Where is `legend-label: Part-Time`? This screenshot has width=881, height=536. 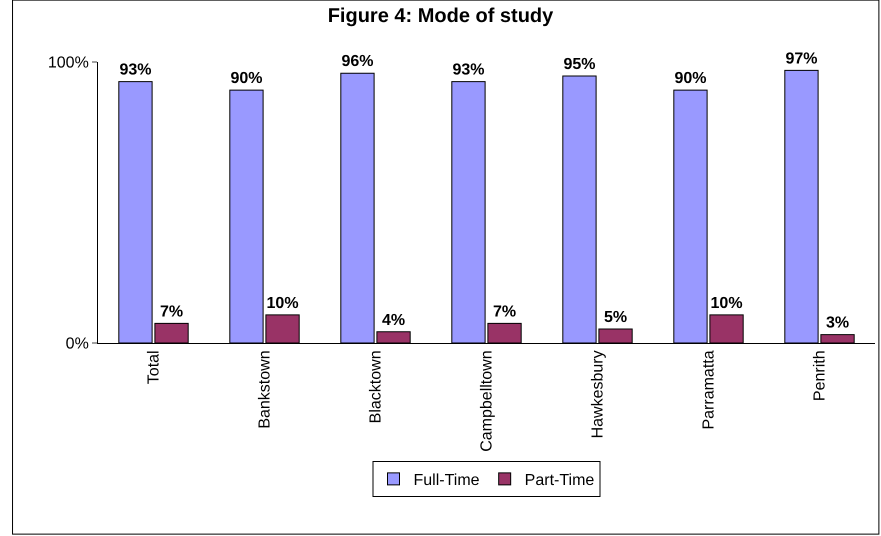 legend-label: Part-Time is located at coordinates (559, 481).